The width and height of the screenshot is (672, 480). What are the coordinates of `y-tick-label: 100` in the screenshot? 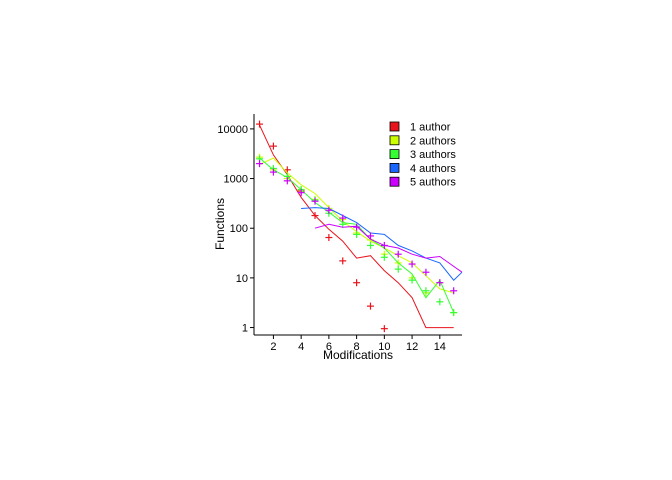 It's located at (239, 229).